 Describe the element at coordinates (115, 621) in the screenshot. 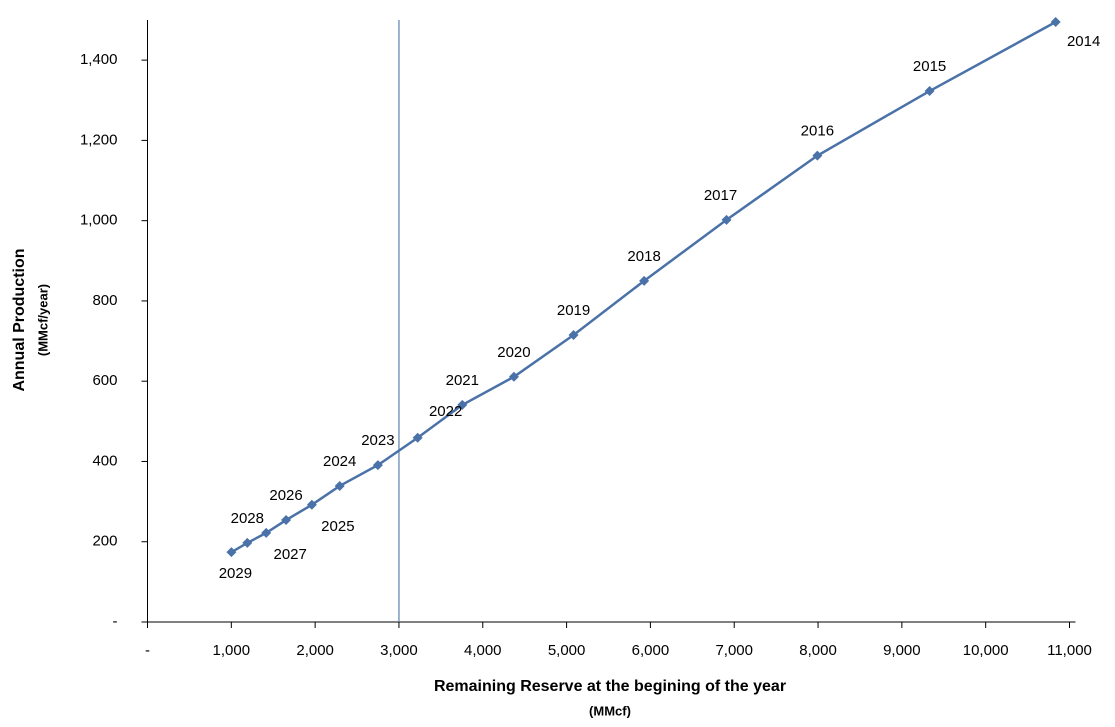

I see `y-tick-label: -` at that location.